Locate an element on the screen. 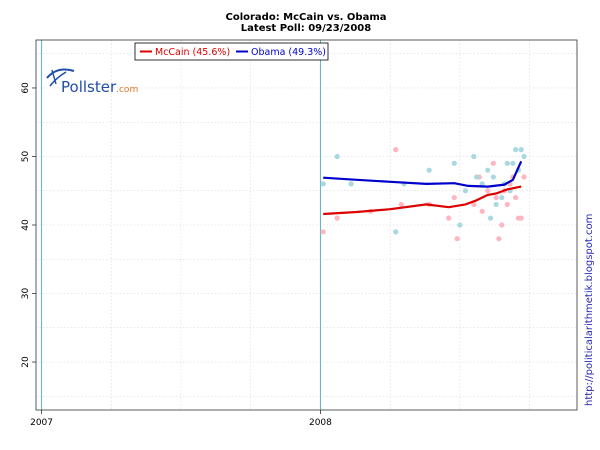 The image size is (600, 450). y-tick-label: 30 is located at coordinates (26, 294).